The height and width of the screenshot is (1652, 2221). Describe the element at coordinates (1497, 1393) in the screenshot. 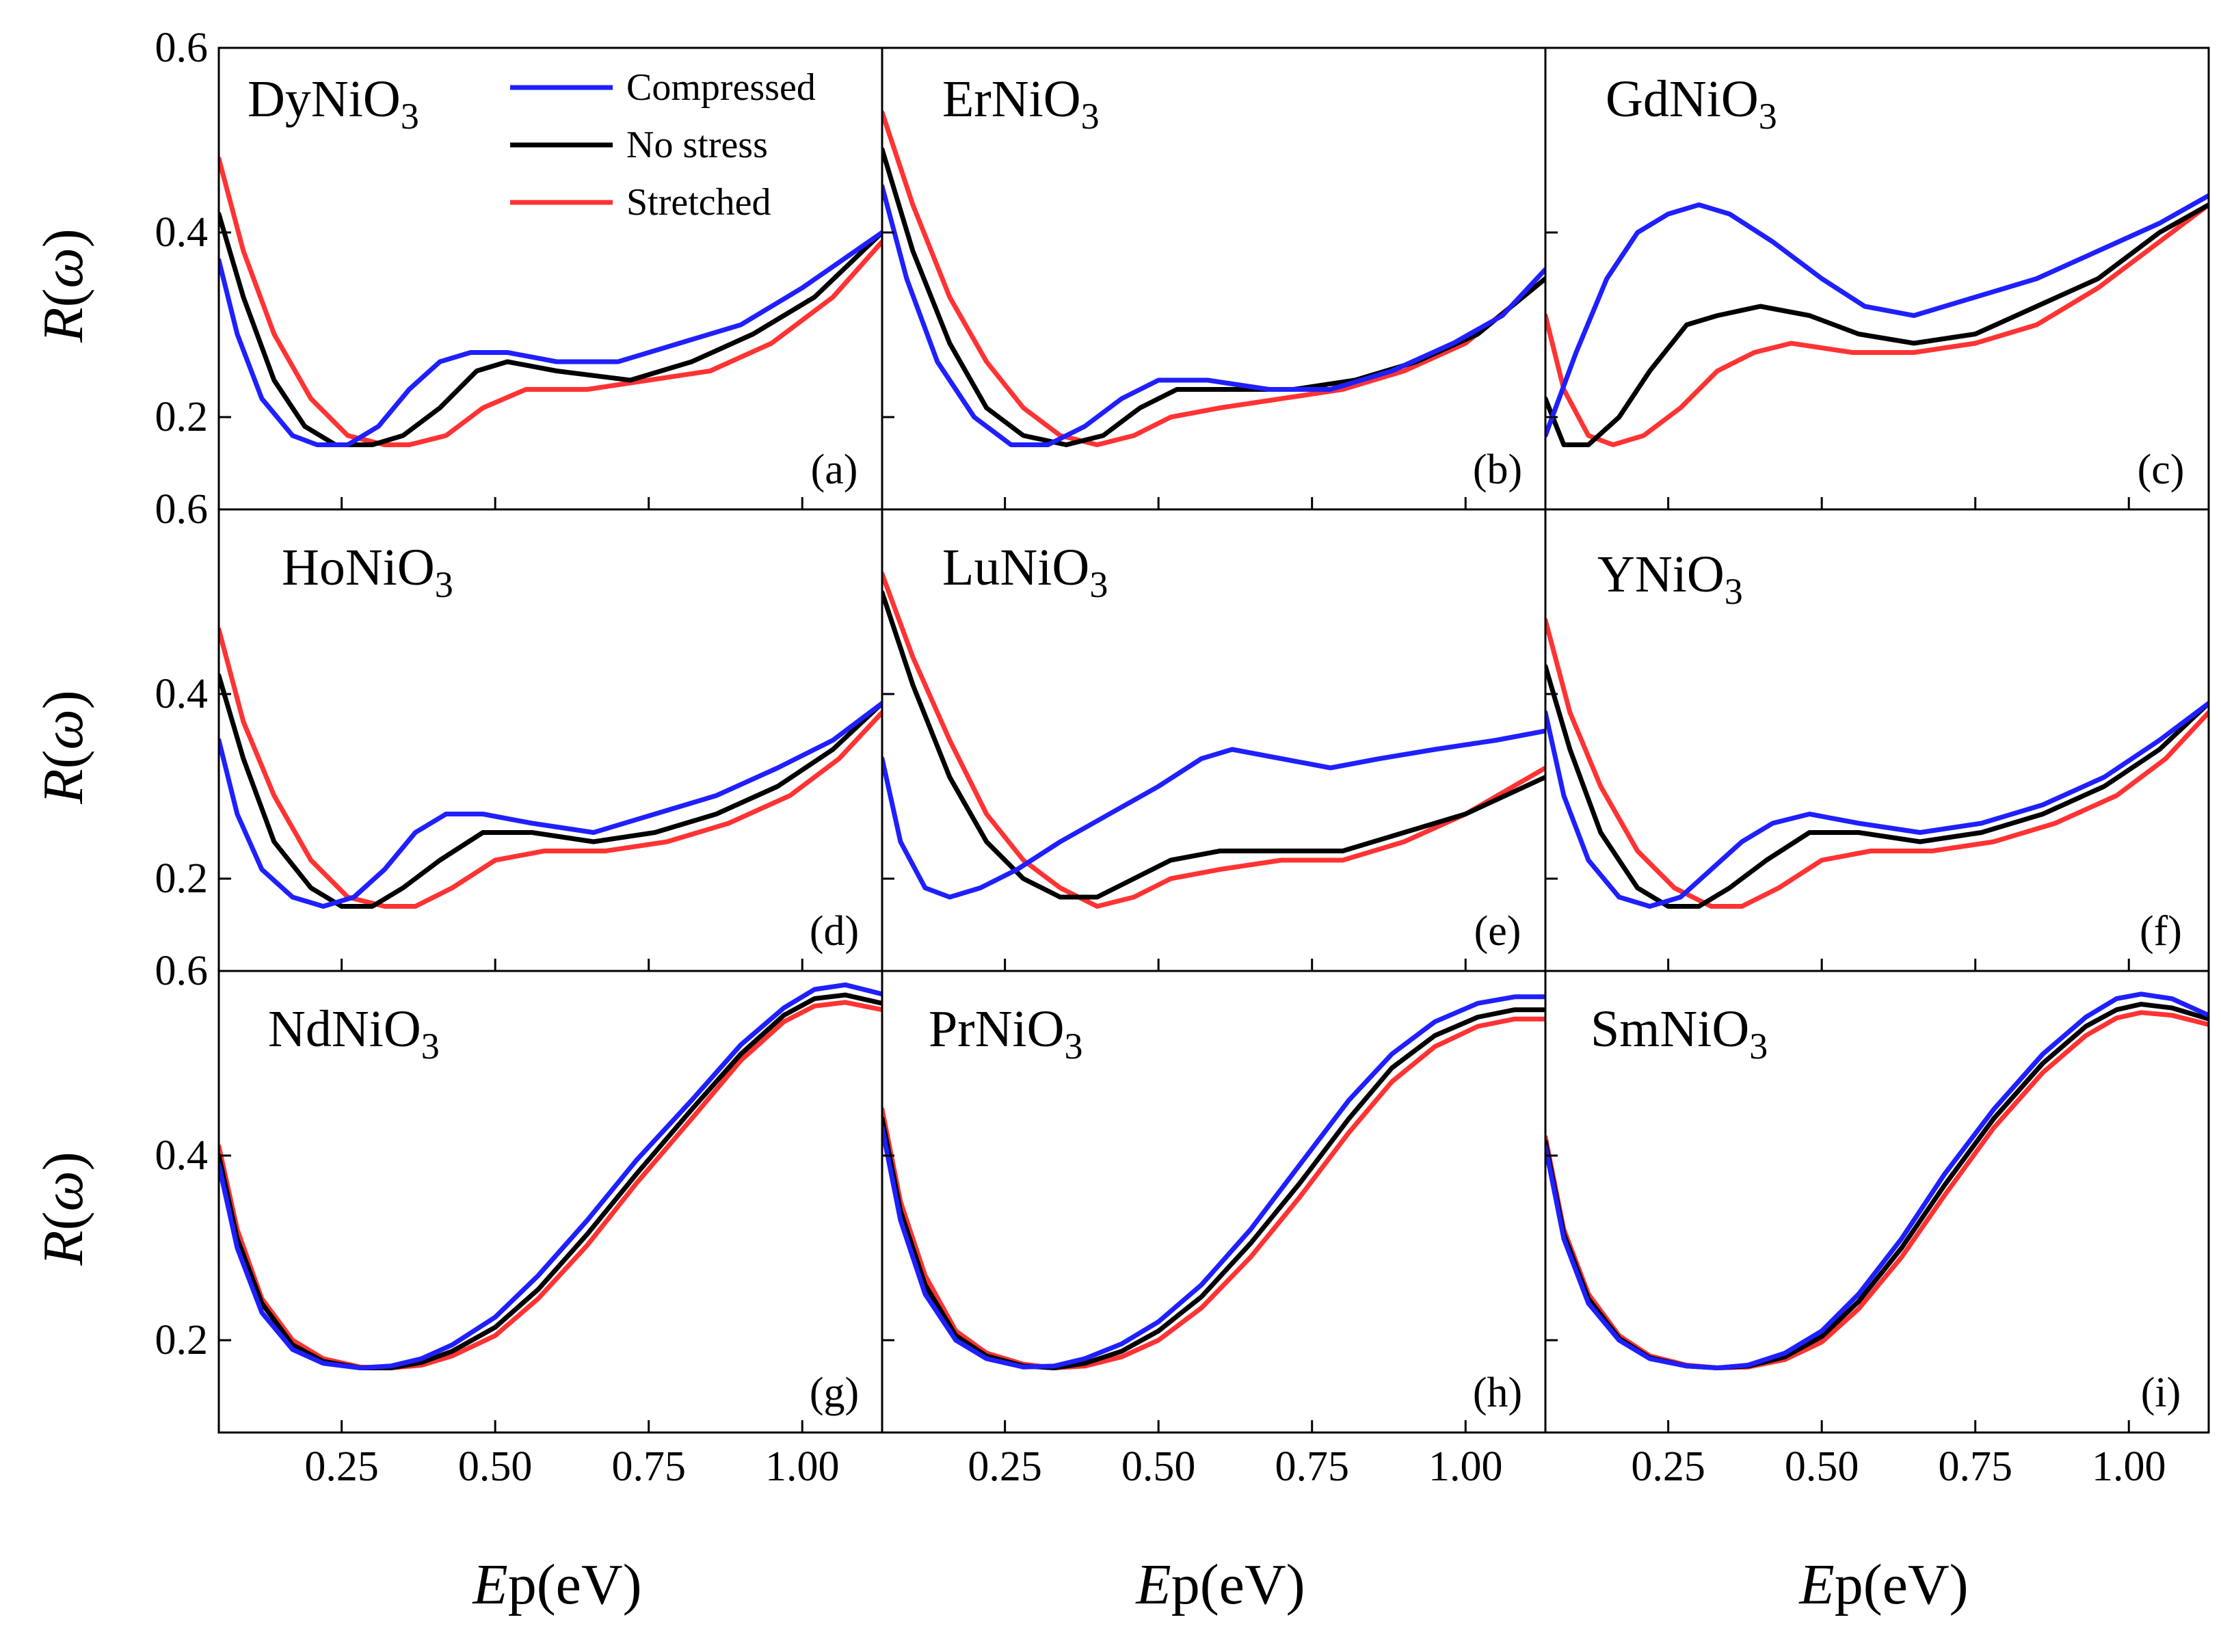

I see `panel-letter-h: (h)` at that location.